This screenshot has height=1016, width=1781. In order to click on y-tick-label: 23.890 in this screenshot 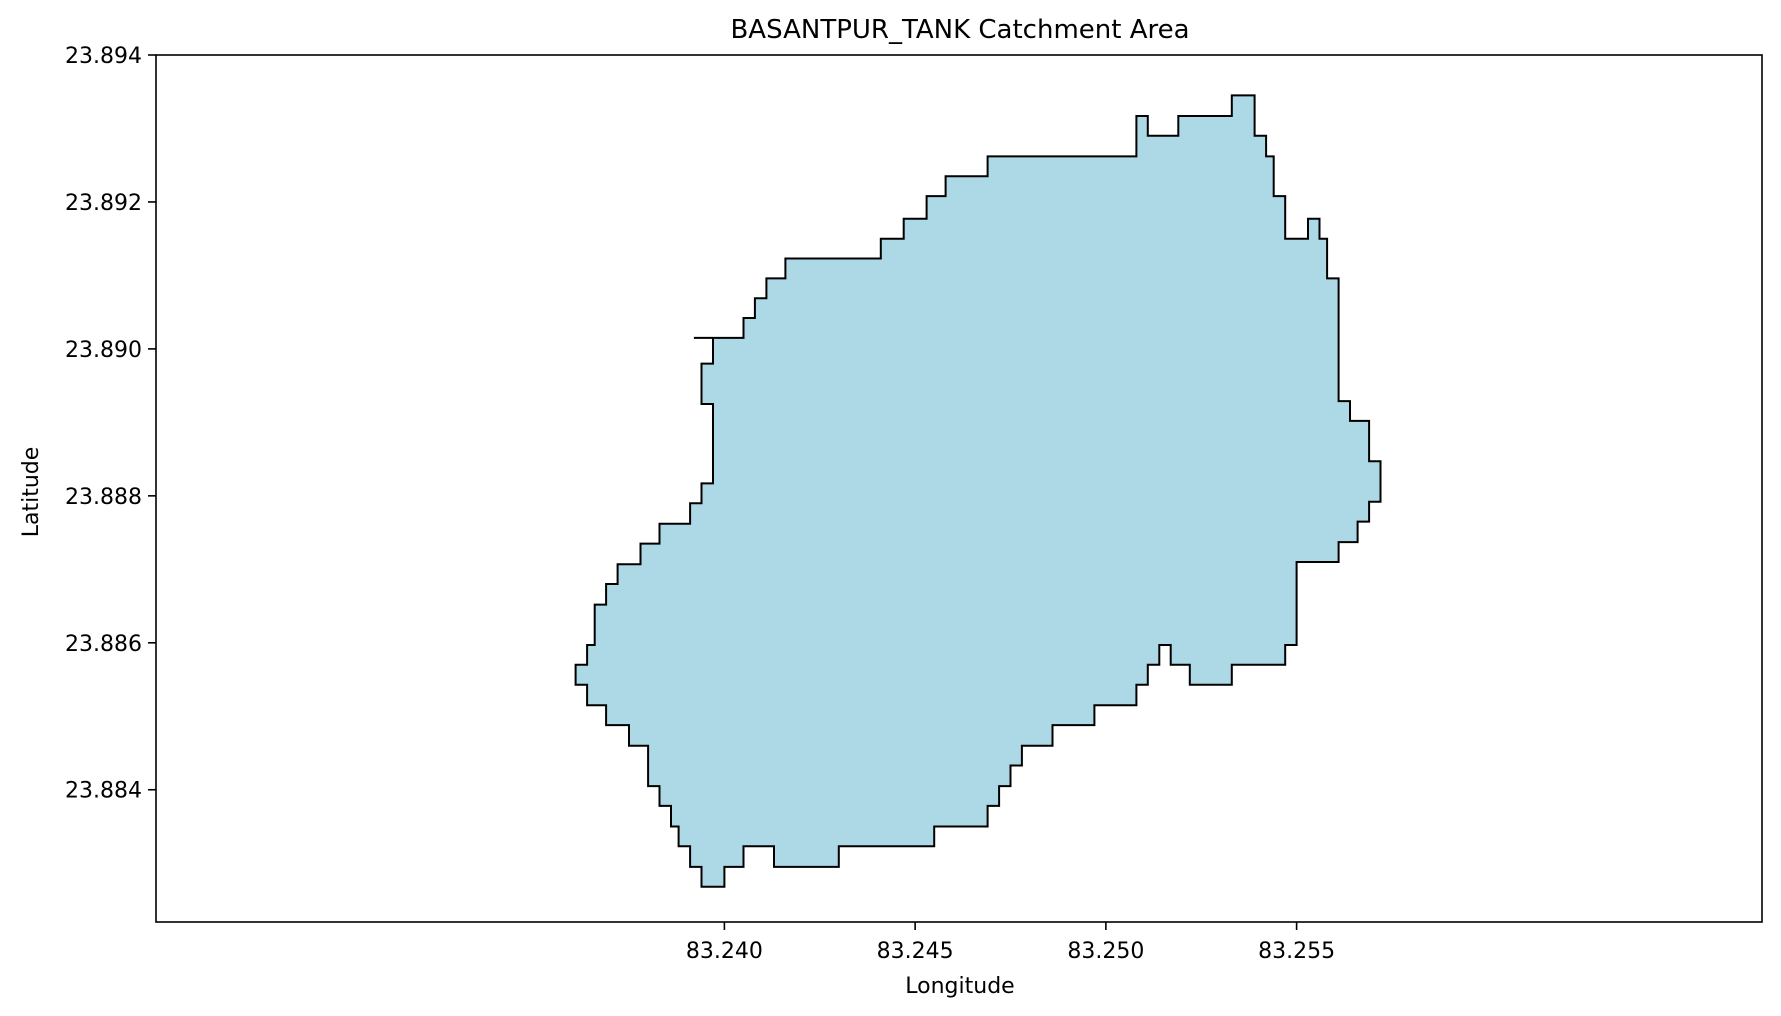, I will do `click(103, 350)`.